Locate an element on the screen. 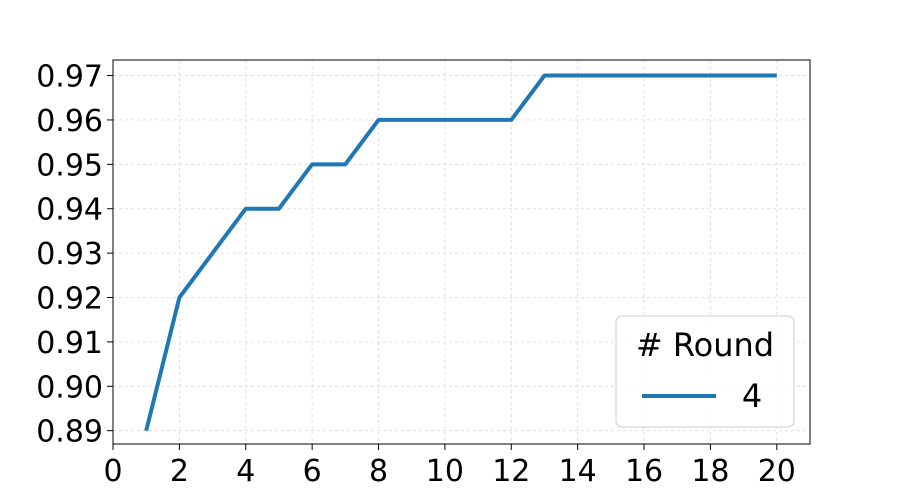 The width and height of the screenshot is (900, 500). x-tick-label: 14 is located at coordinates (578, 471).